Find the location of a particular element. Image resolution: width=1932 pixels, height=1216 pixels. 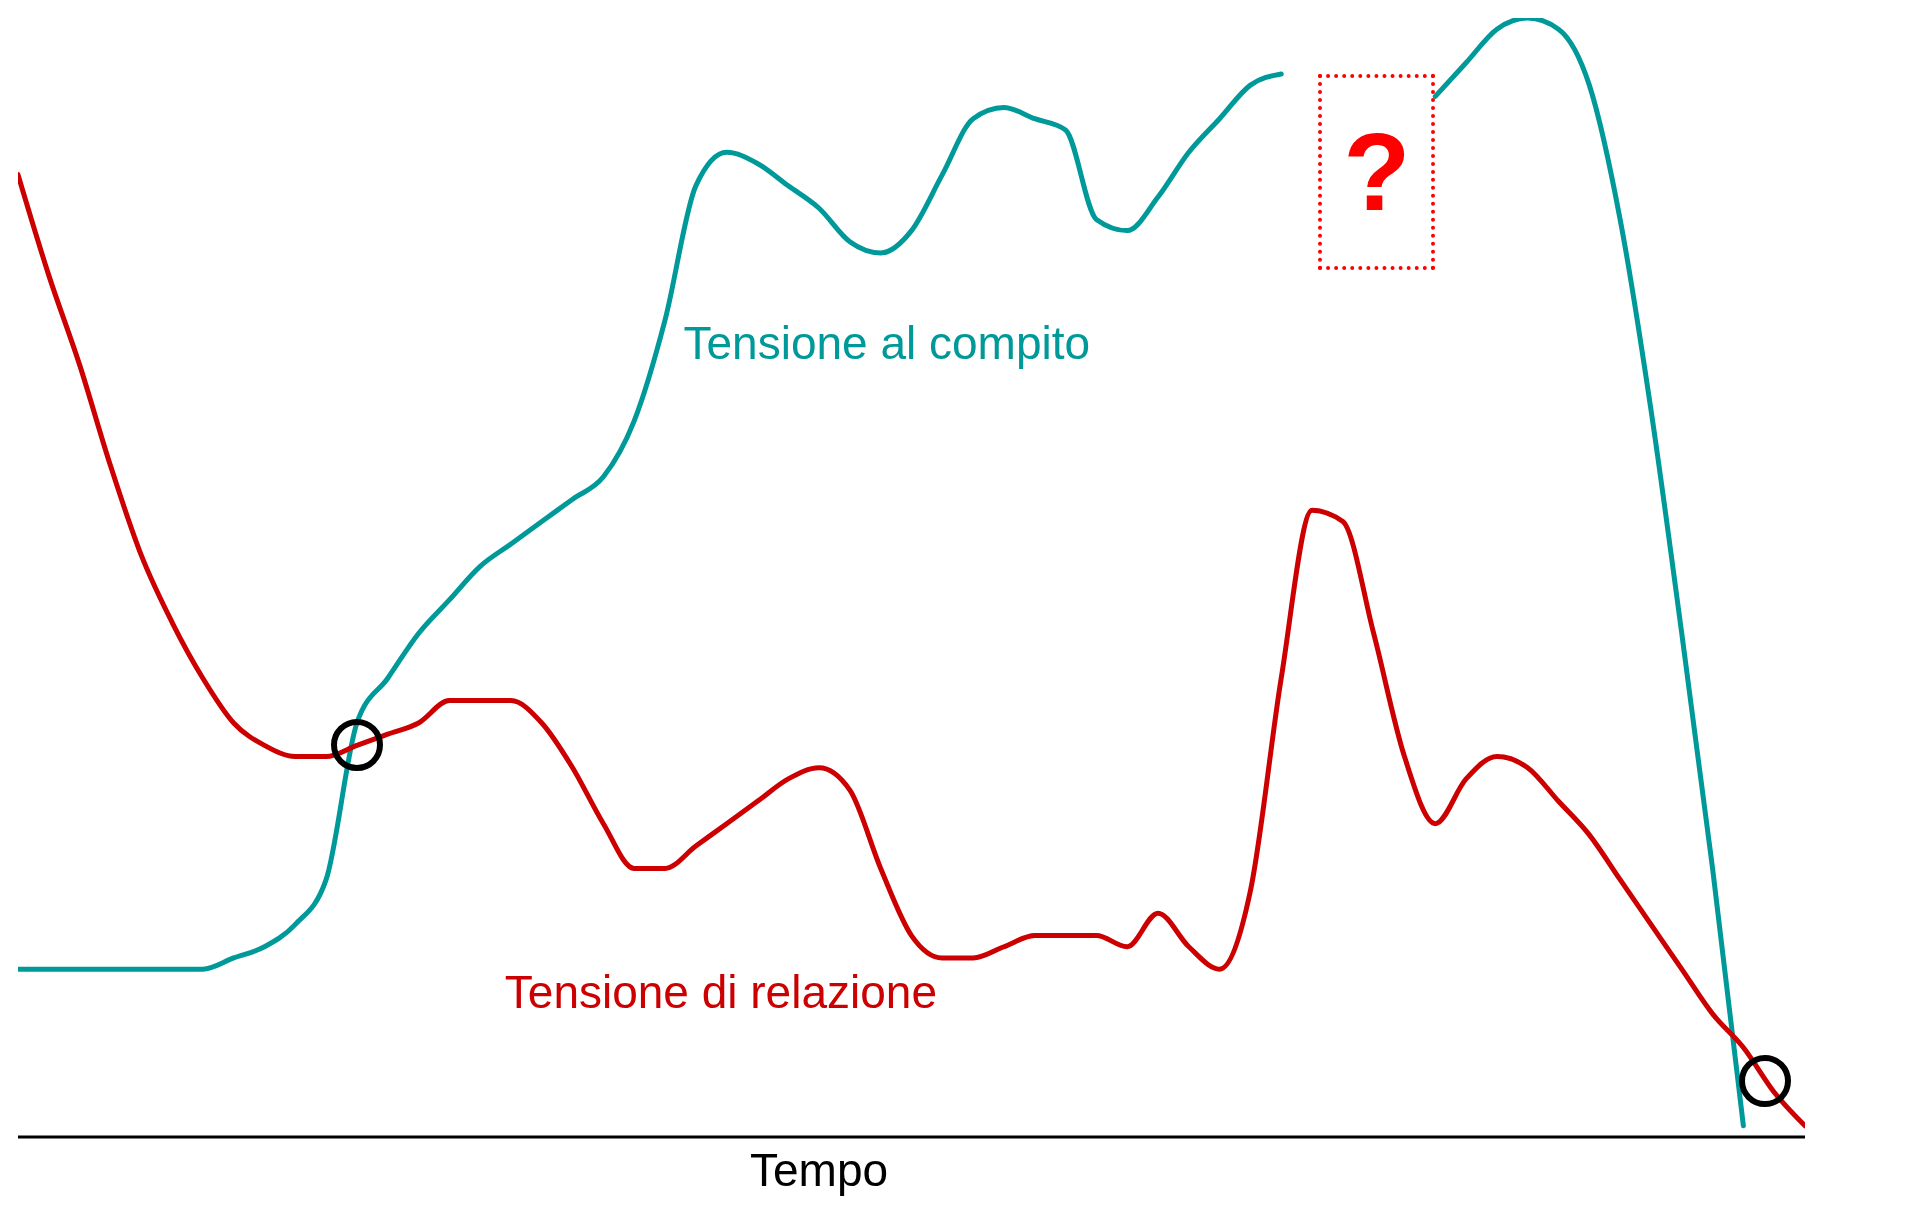

series-label: Tensione al compito is located at coordinates (887, 343).